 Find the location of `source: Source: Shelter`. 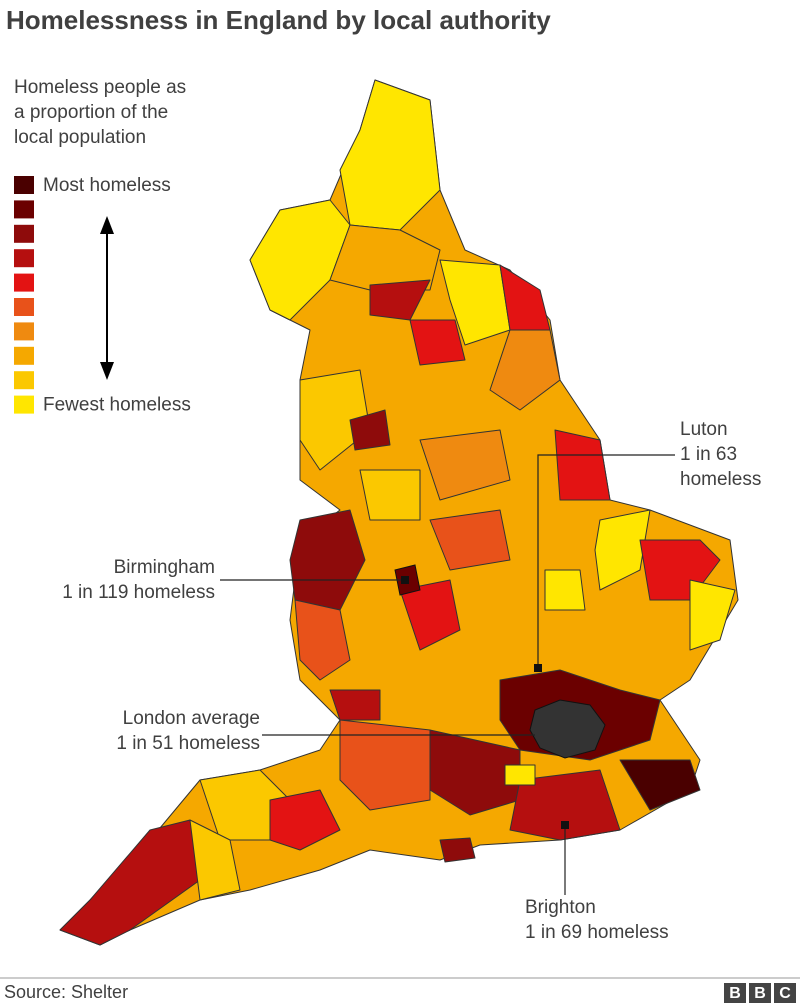

source: Source: Shelter is located at coordinates (66, 992).